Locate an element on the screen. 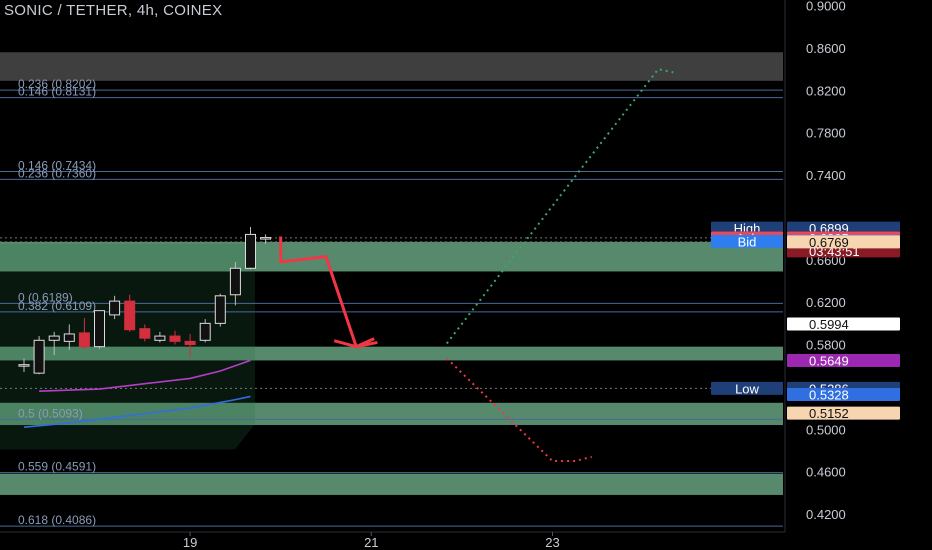 This screenshot has height=550, width=932. y-tick-label: 0.7800 is located at coordinates (826, 133).